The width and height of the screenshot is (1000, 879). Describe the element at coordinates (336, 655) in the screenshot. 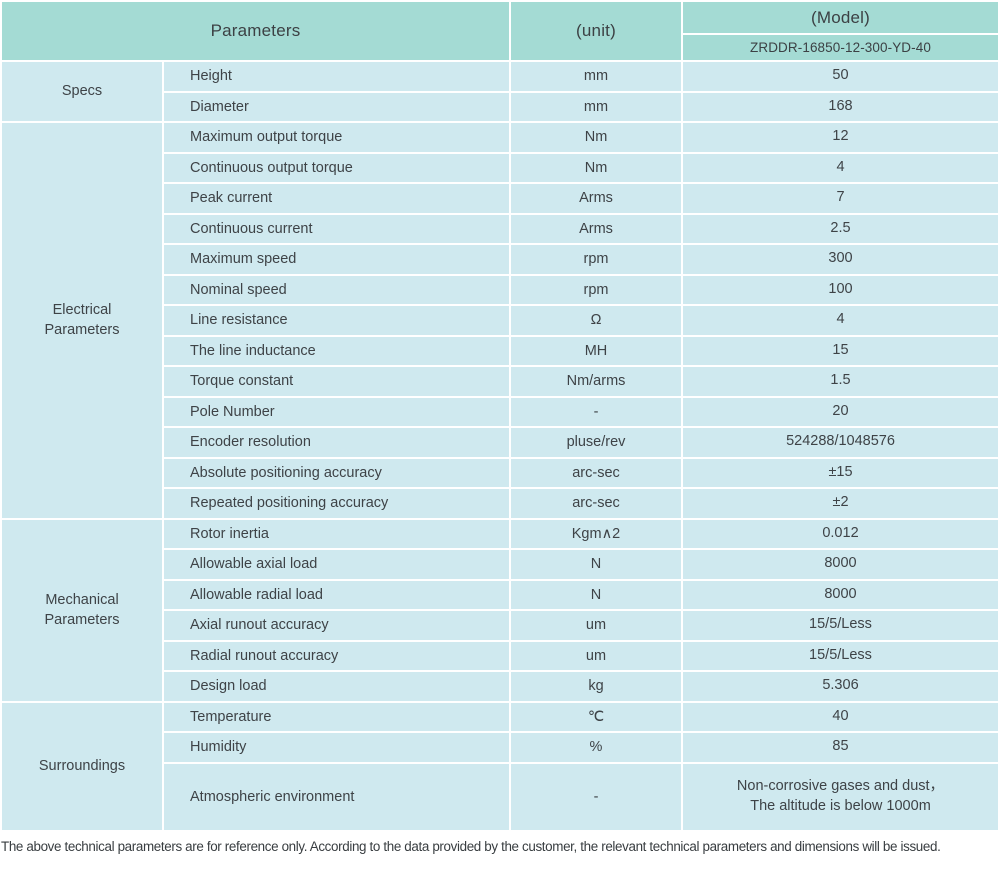

I see `param-name: Radial runout accuracy` at that location.